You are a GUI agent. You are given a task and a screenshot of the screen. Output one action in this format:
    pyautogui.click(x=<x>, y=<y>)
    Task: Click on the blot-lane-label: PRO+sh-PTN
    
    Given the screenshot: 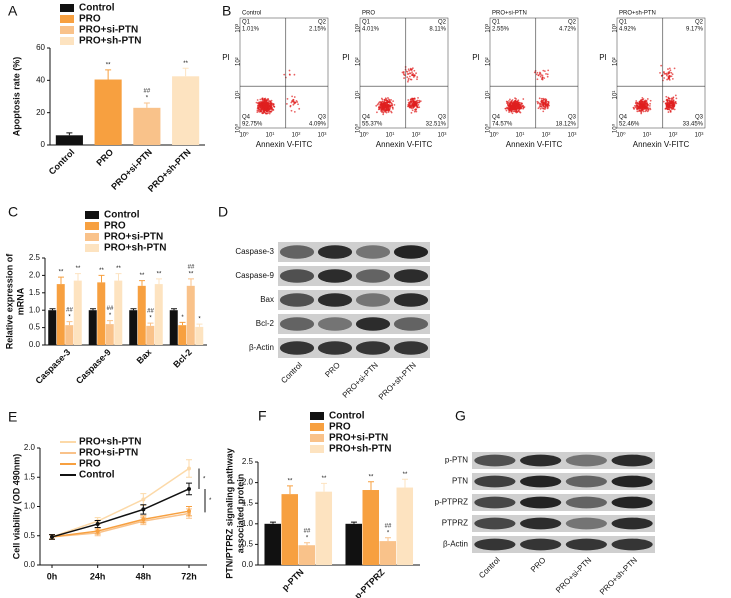 What is the action you would take?
    pyautogui.click(x=618, y=575)
    